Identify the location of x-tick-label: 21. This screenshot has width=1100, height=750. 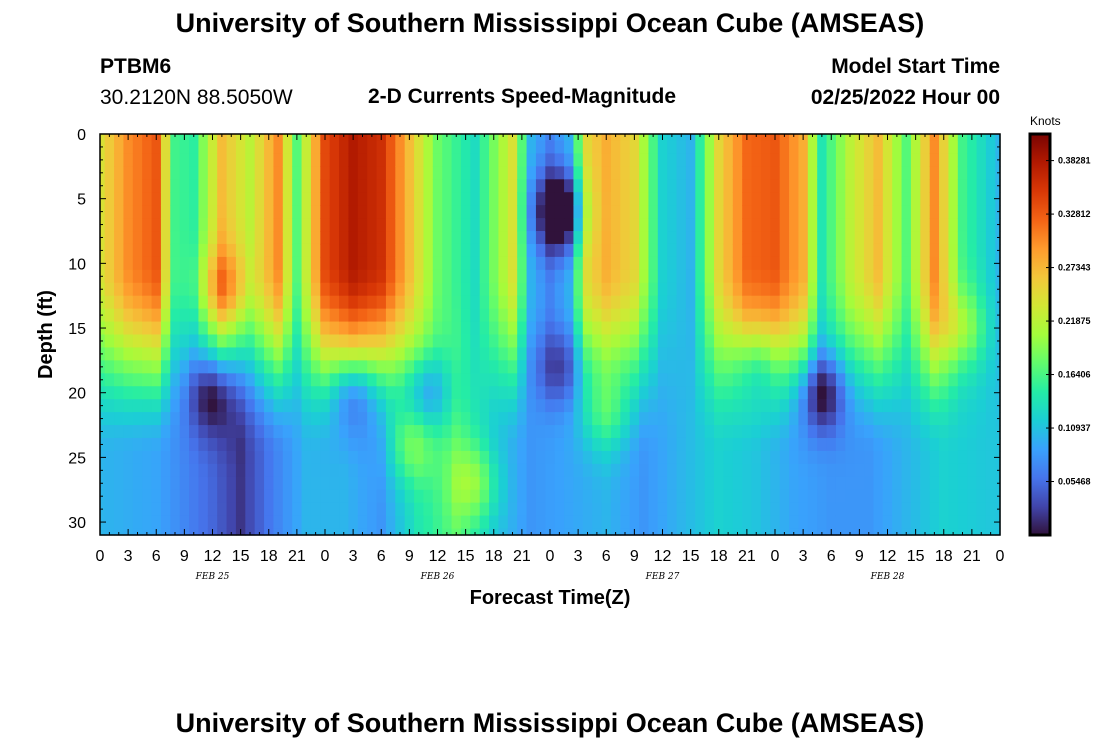
(522, 556).